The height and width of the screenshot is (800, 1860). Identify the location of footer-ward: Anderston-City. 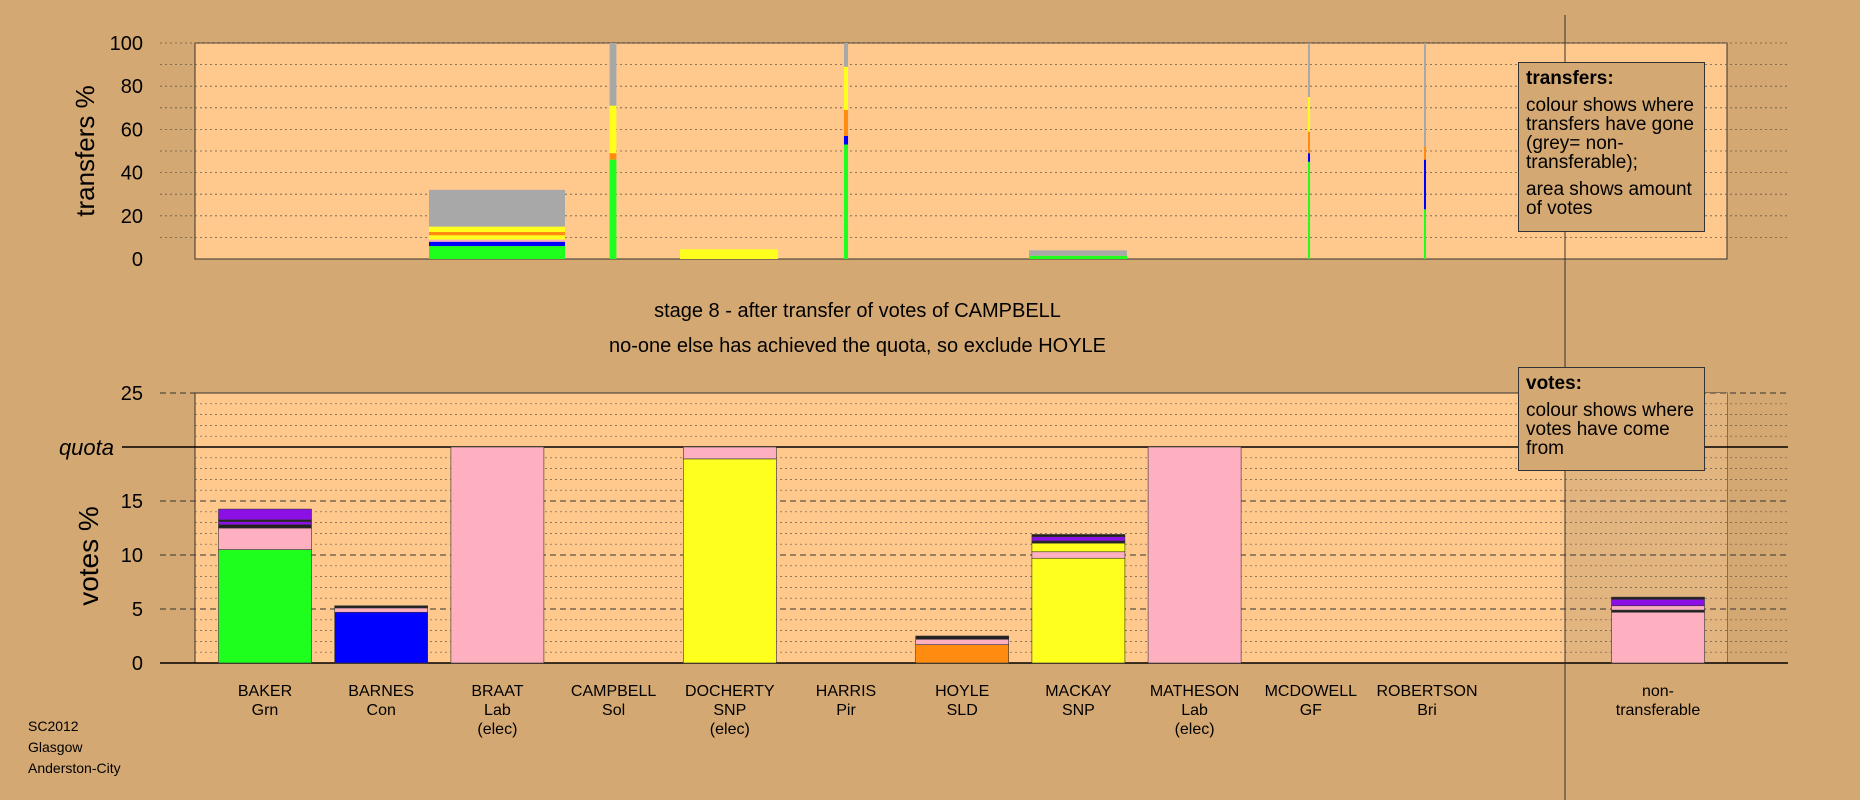
(74, 768).